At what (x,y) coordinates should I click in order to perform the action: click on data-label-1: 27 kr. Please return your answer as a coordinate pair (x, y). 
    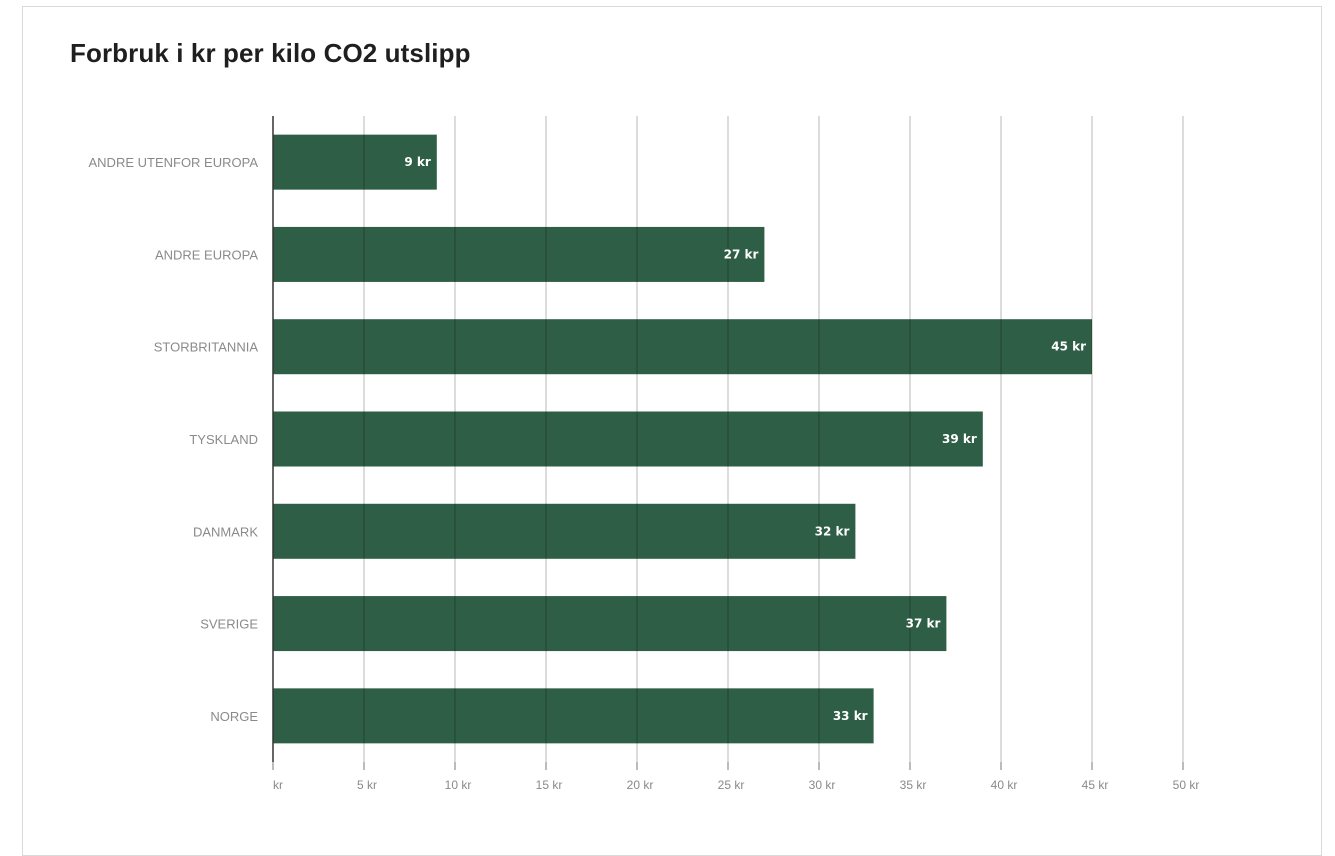
    Looking at the image, I should click on (741, 254).